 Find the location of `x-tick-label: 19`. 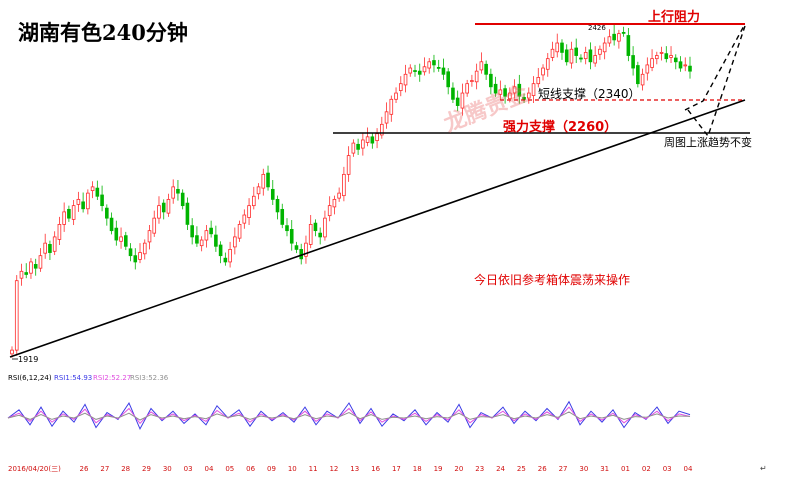

x-tick-label: 19 is located at coordinates (438, 469).